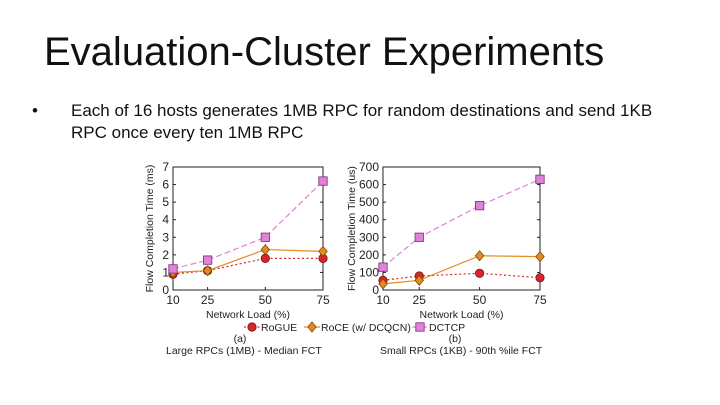 Image resolution: width=720 pixels, height=405 pixels. Describe the element at coordinates (461, 351) in the screenshot. I see `panel-caption: Small RPCs (1KB) - 90th %ile FCT` at that location.